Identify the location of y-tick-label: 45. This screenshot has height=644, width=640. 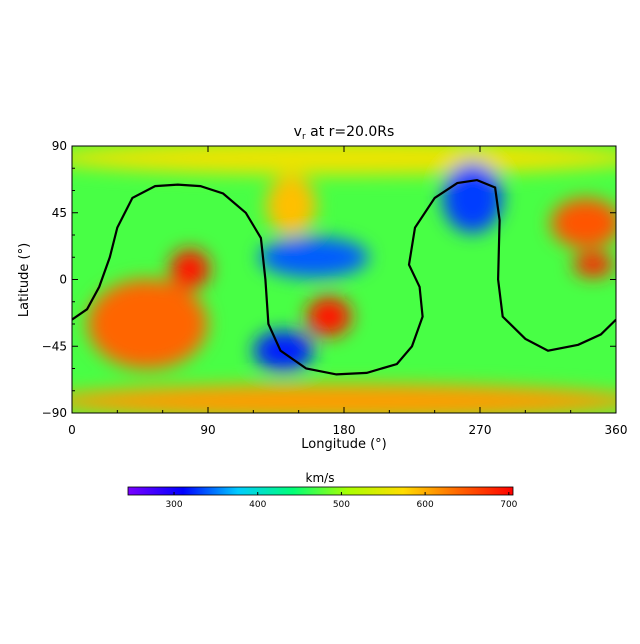
(59, 213).